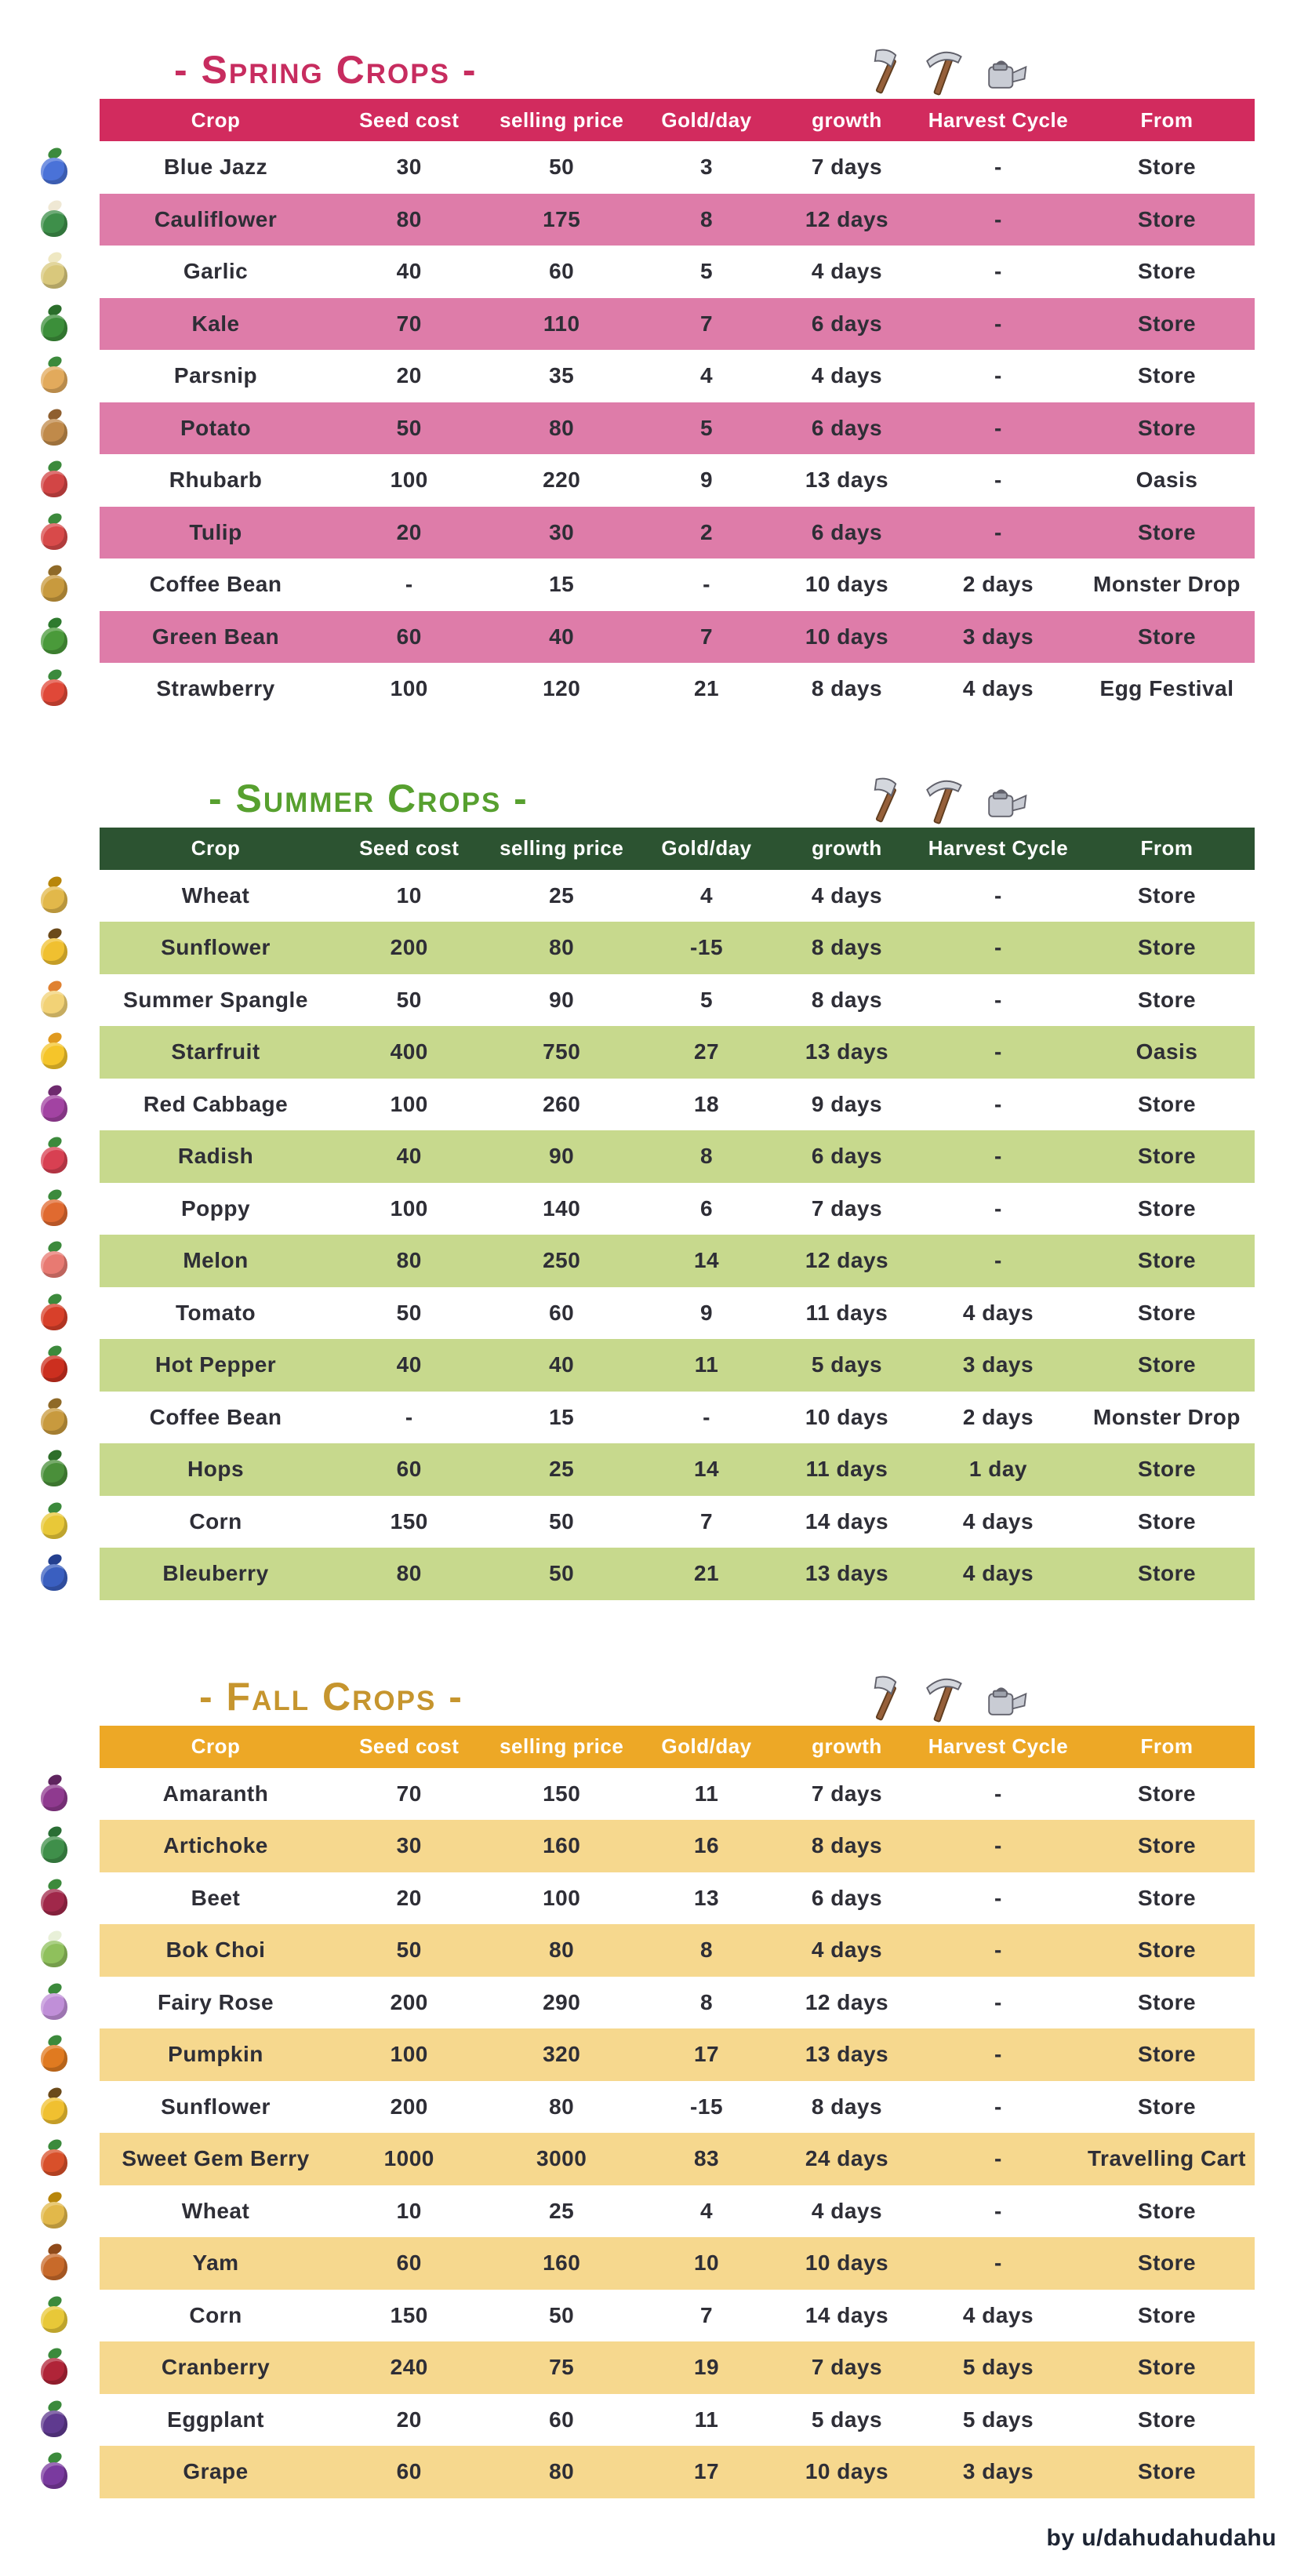 This screenshot has height=2576, width=1297. Describe the element at coordinates (648, 1365) in the screenshot. I see `table-row: Hot Pepper 40 40 11 5 days 3 days Store` at that location.